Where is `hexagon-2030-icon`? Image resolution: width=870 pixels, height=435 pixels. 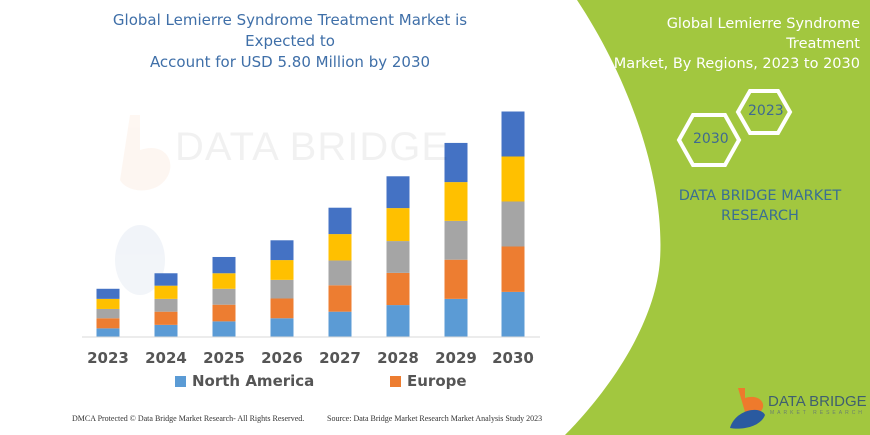 hexagon-2030-icon is located at coordinates (709, 140).